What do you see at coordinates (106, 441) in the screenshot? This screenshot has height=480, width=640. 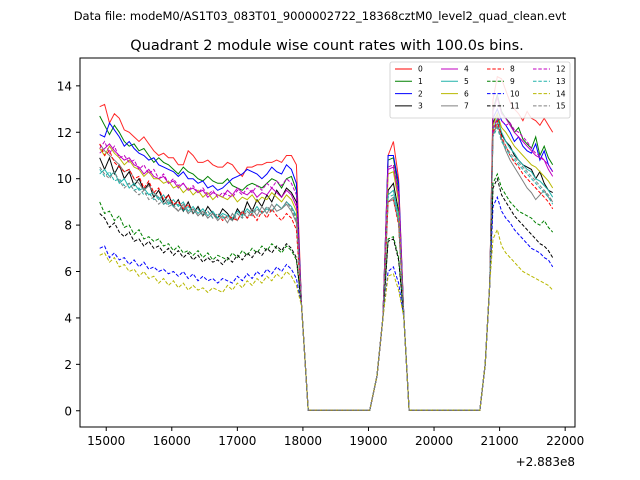 I see `x-tick-label: 15000` at bounding box center [106, 441].